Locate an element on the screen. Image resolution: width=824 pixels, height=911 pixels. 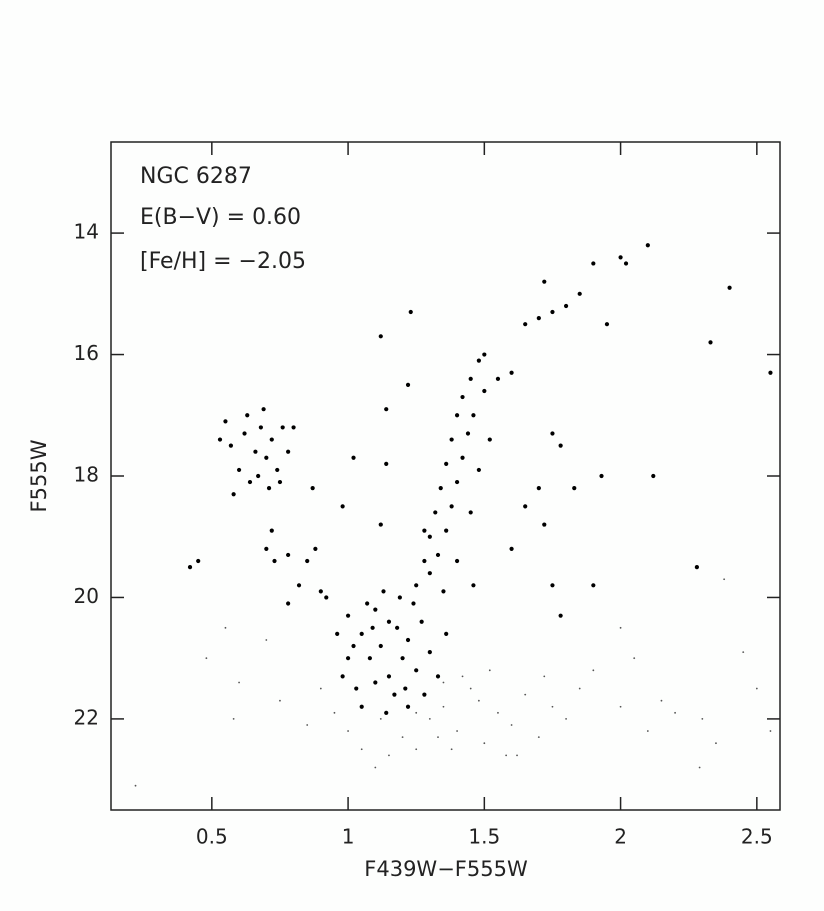
y-tick-label: 16 is located at coordinates (86, 353).